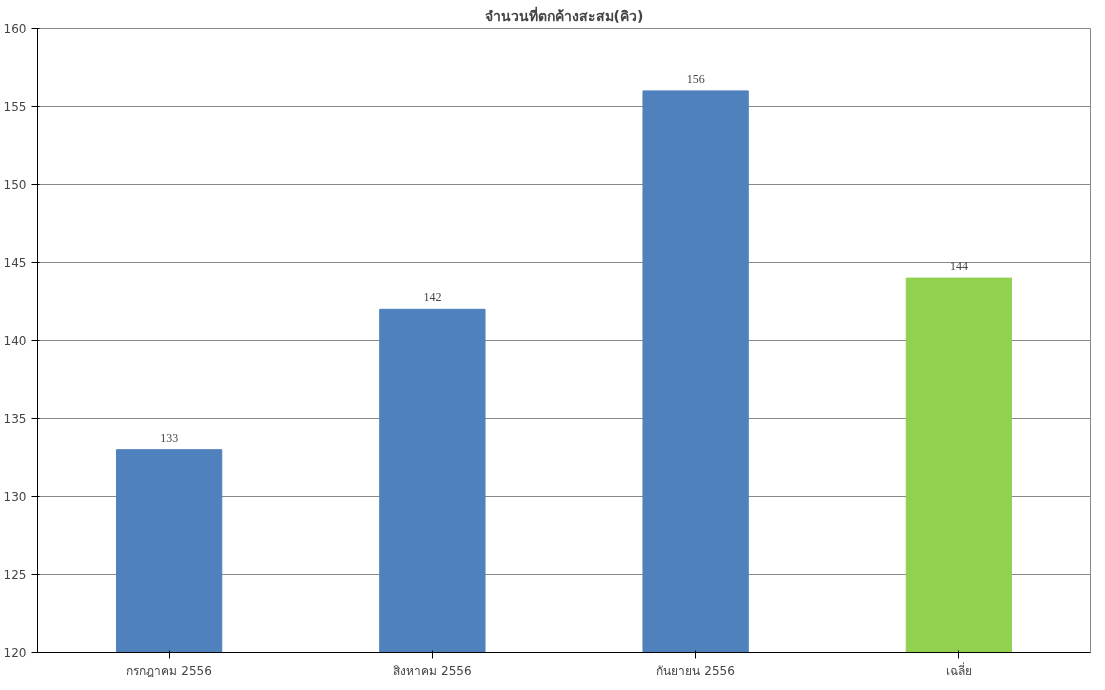 This screenshot has width=1105, height=690. I want to click on y-tick-label: 140, so click(15, 341).